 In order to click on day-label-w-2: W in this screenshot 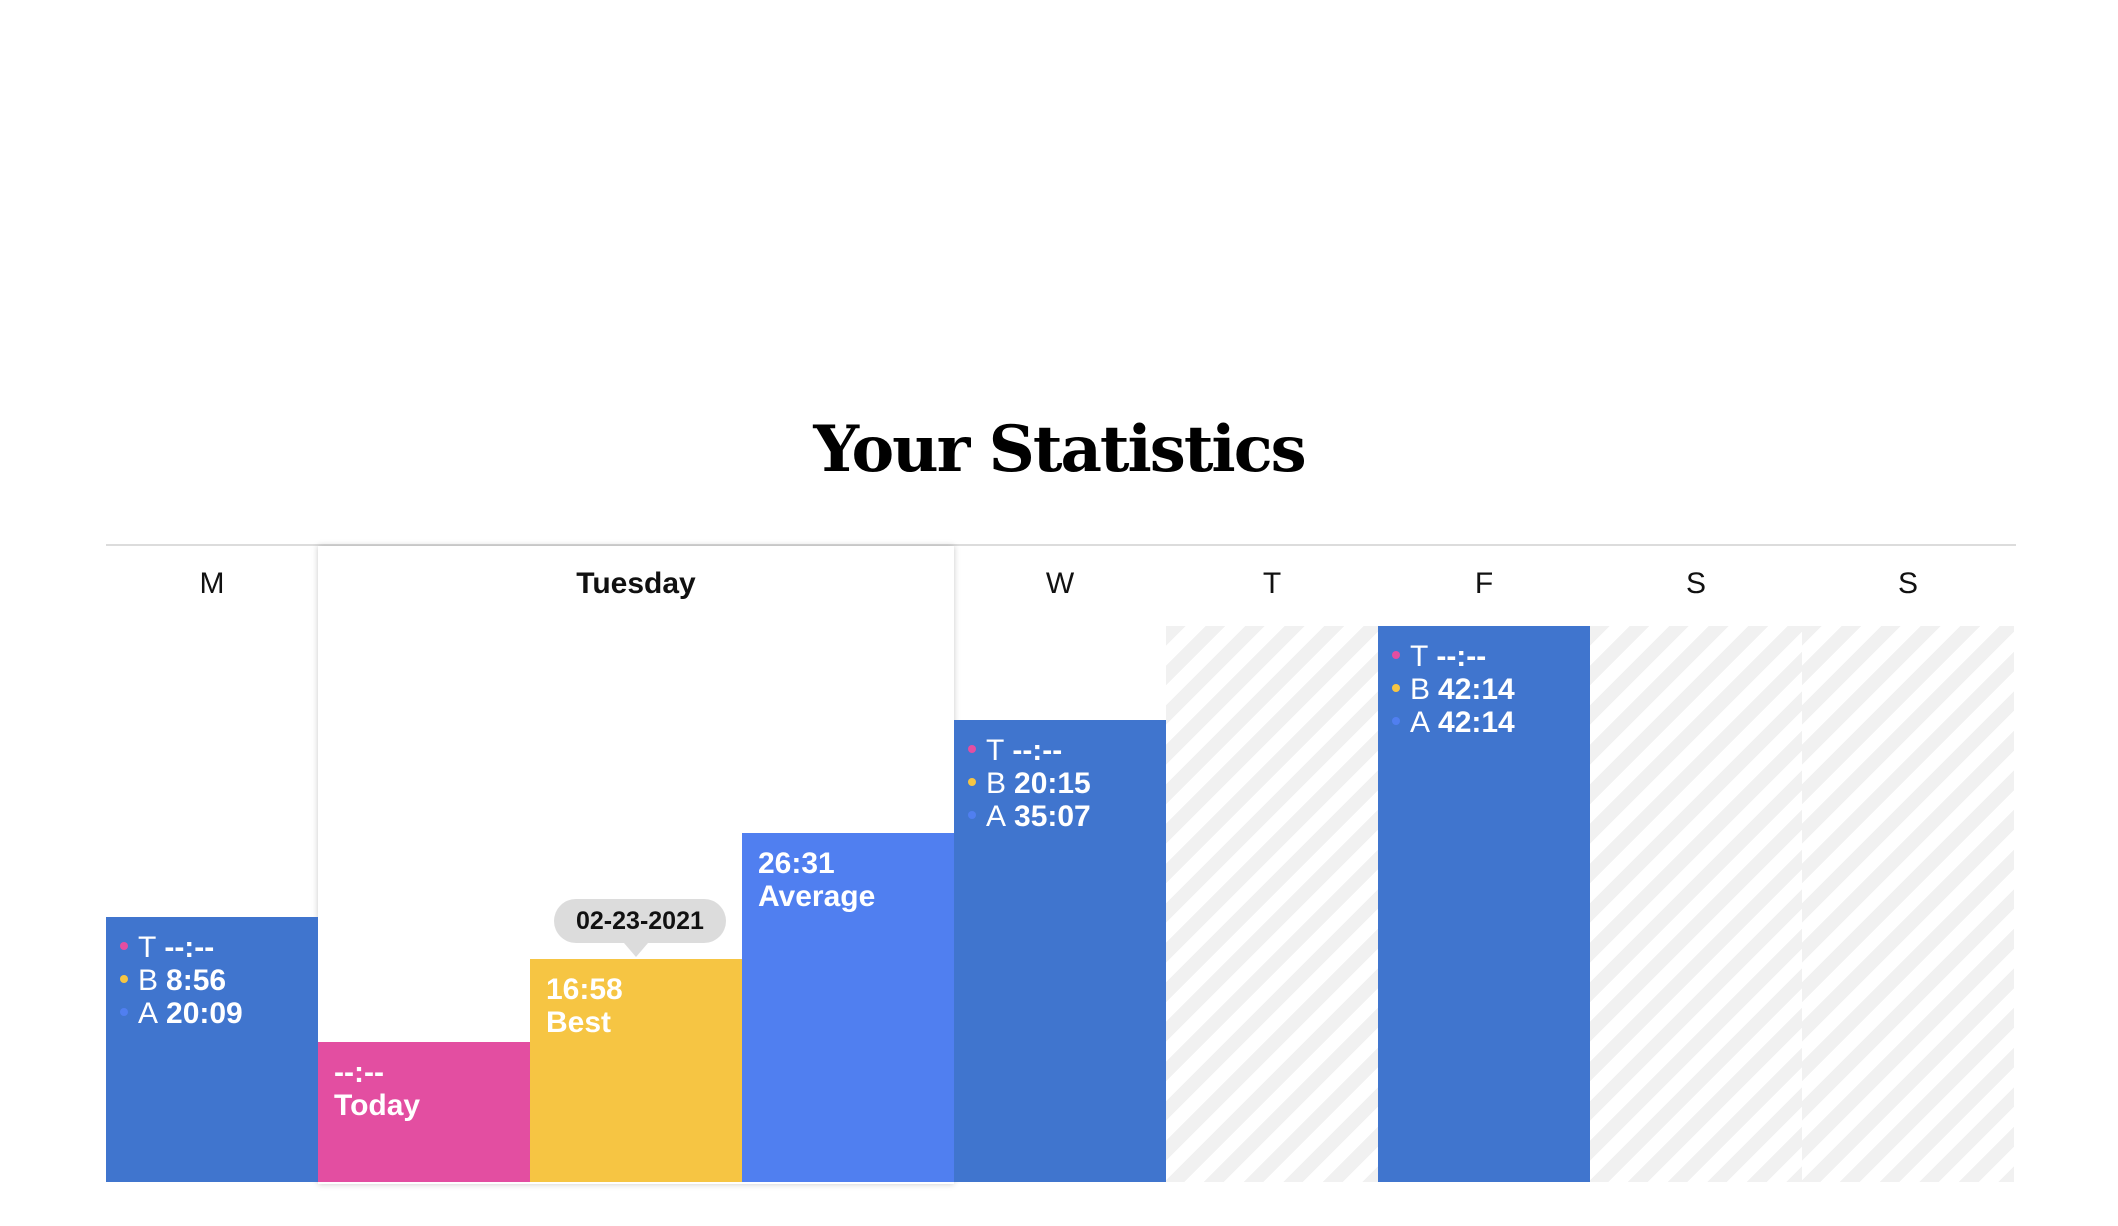, I will do `click(1060, 583)`.